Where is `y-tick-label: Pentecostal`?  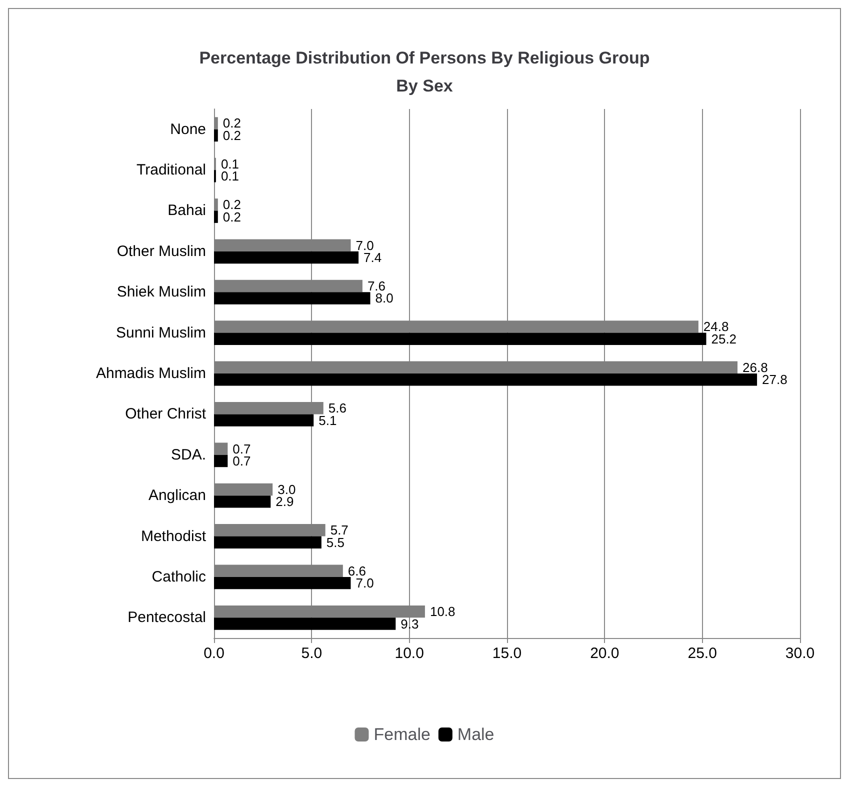
y-tick-label: Pentecostal is located at coordinates (167, 617).